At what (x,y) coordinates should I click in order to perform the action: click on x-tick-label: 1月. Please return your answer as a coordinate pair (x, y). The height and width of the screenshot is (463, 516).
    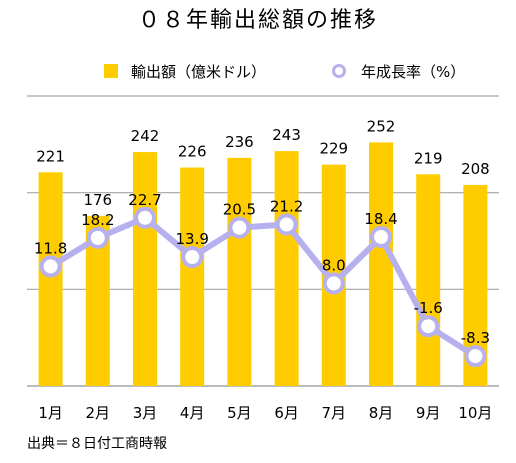
    Looking at the image, I should click on (50, 413).